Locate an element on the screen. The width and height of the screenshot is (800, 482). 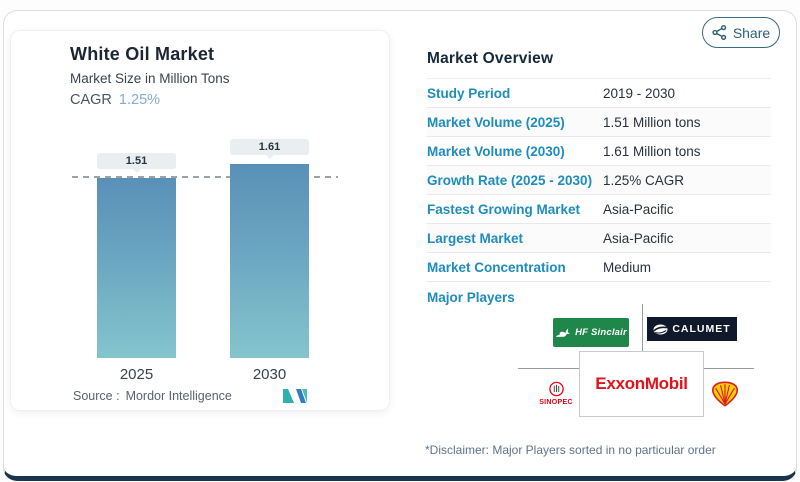
sinclair-dinosaur-icon is located at coordinates (562, 332).